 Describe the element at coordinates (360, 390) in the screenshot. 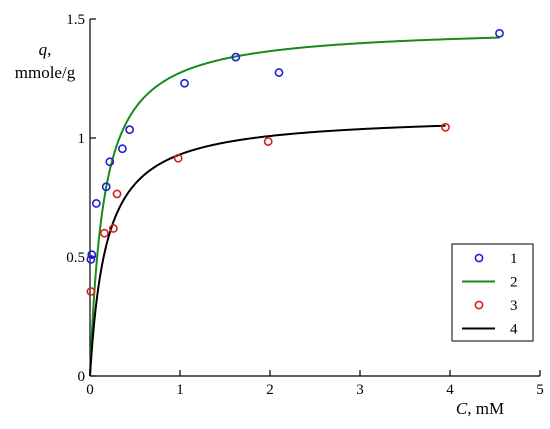

I see `x-tick-label: 3` at that location.